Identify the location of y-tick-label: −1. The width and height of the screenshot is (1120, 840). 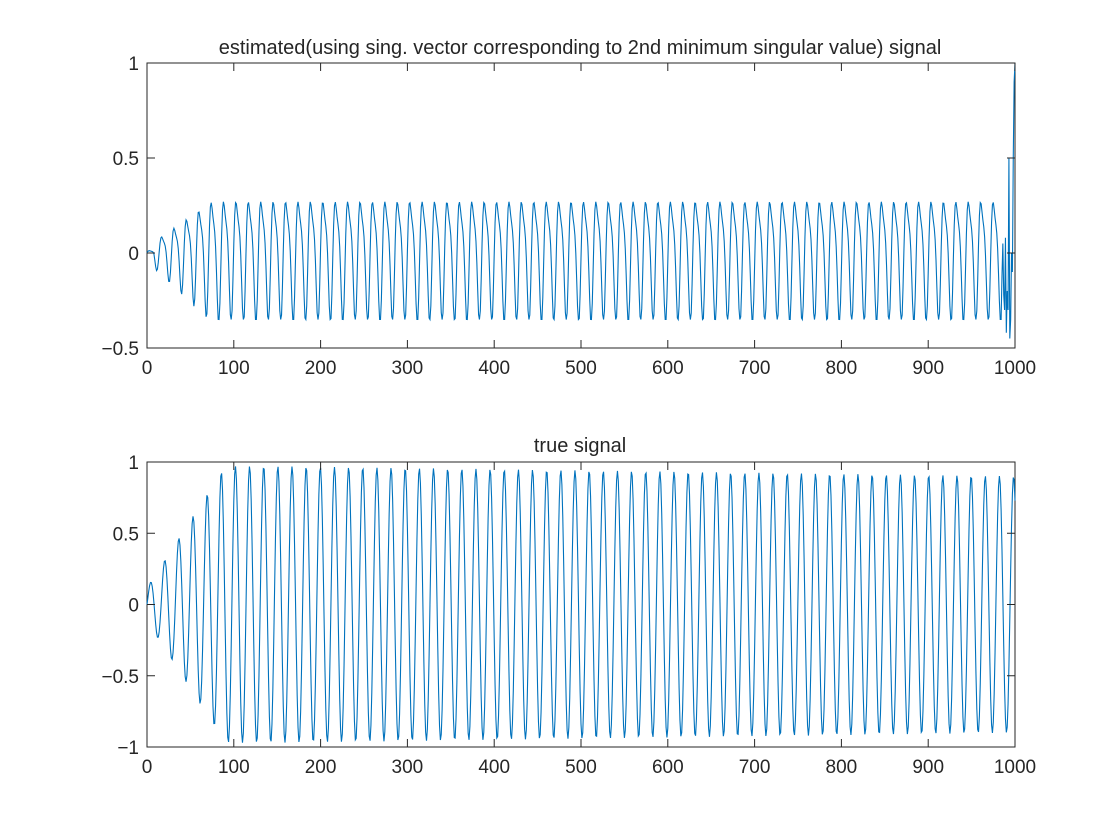
(128, 748).